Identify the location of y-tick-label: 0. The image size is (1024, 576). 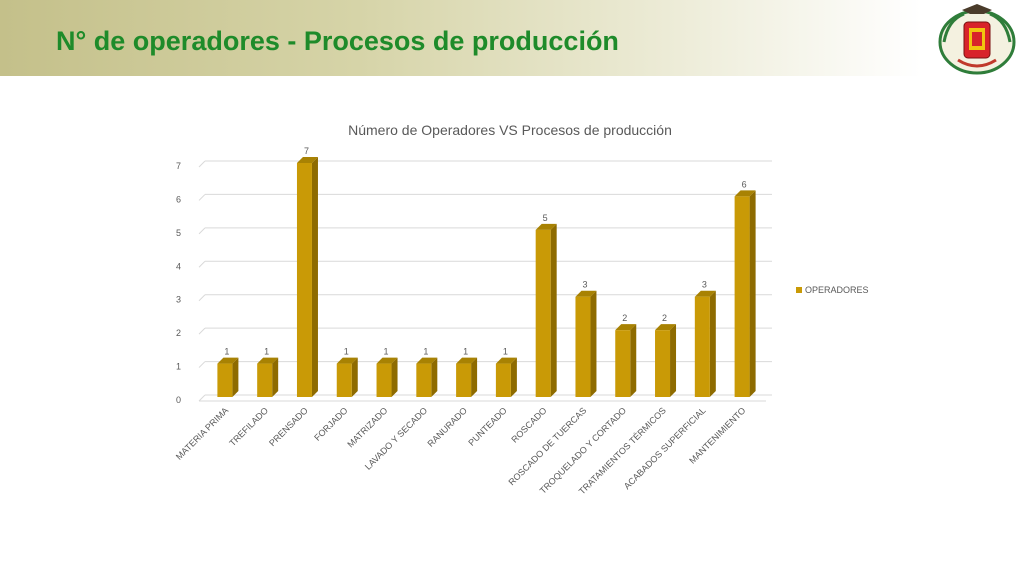
(178, 400).